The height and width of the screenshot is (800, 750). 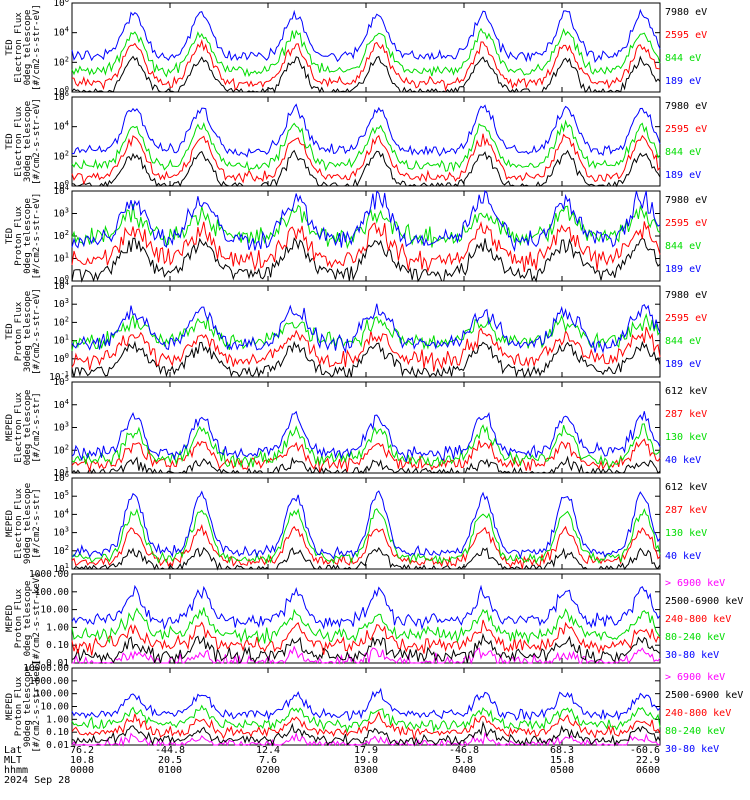 I want to click on y-tick-label: 1.00, so click(x=57, y=627).